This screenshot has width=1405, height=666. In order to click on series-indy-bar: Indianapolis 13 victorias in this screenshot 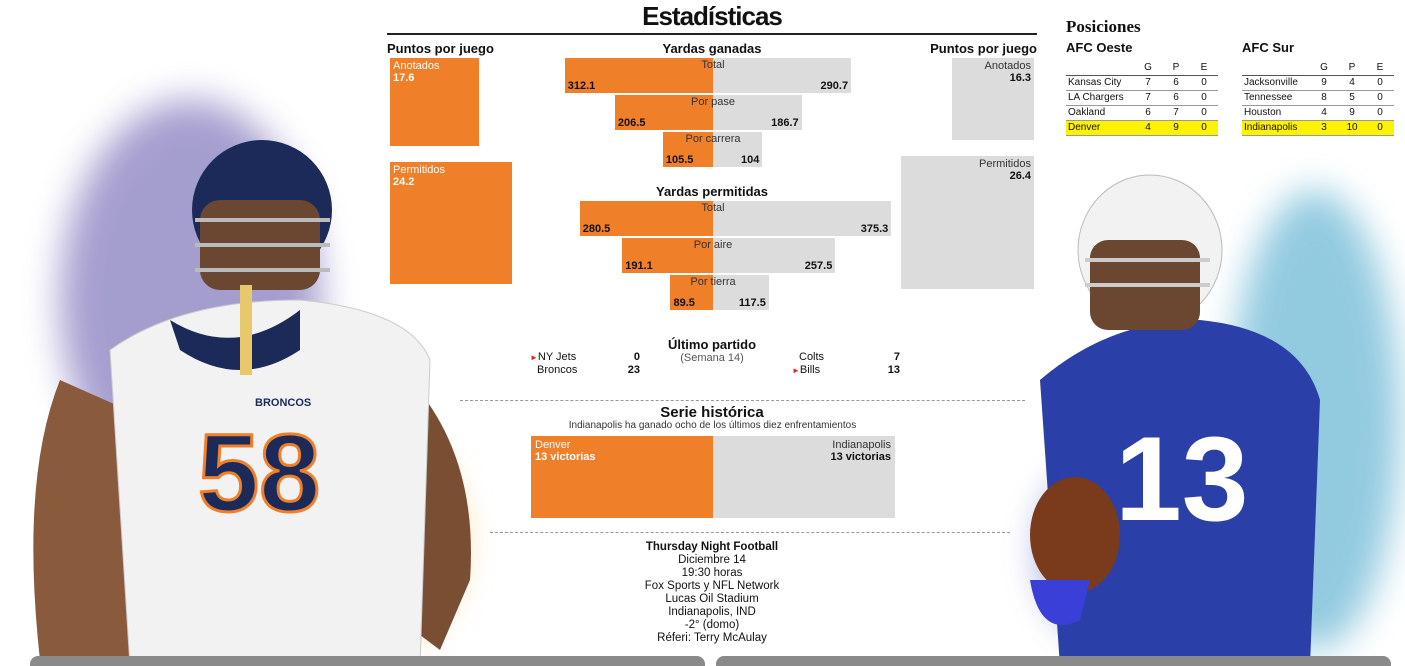, I will do `click(804, 477)`.